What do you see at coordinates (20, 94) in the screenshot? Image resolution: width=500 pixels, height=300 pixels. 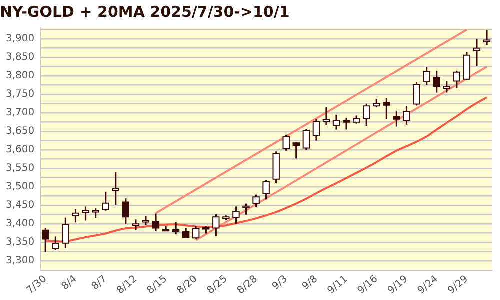 I see `y-tick-label: 3,750` at bounding box center [20, 94].